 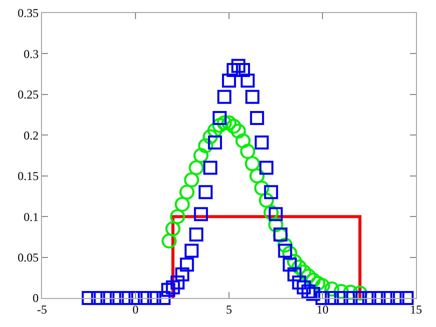 What do you see at coordinates (135, 309) in the screenshot?
I see `x-tick-label: 0` at bounding box center [135, 309].